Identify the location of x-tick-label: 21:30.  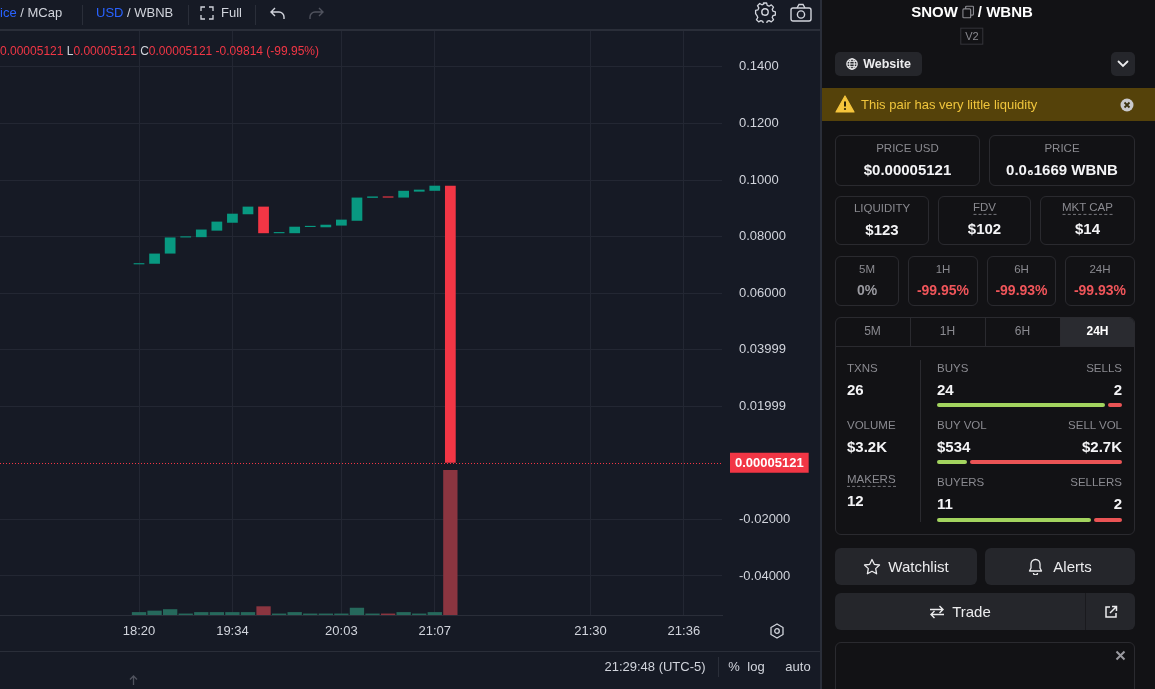
(590, 631).